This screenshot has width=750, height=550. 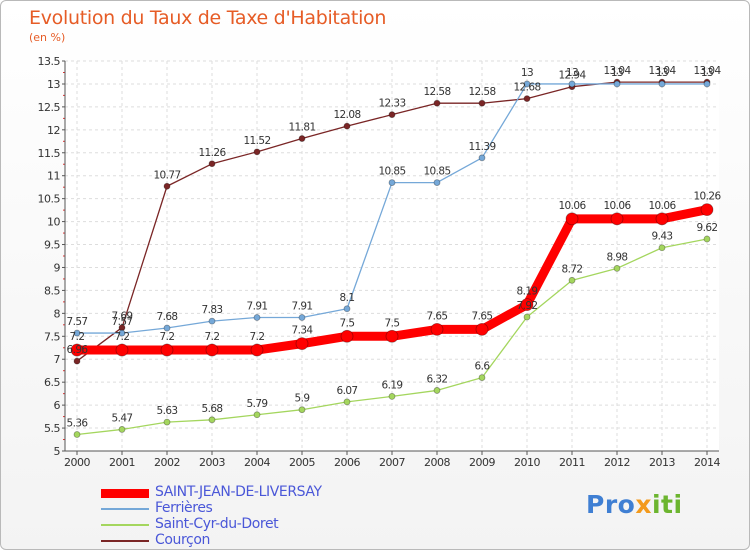 I want to click on data-label: 5.79, so click(x=257, y=404).